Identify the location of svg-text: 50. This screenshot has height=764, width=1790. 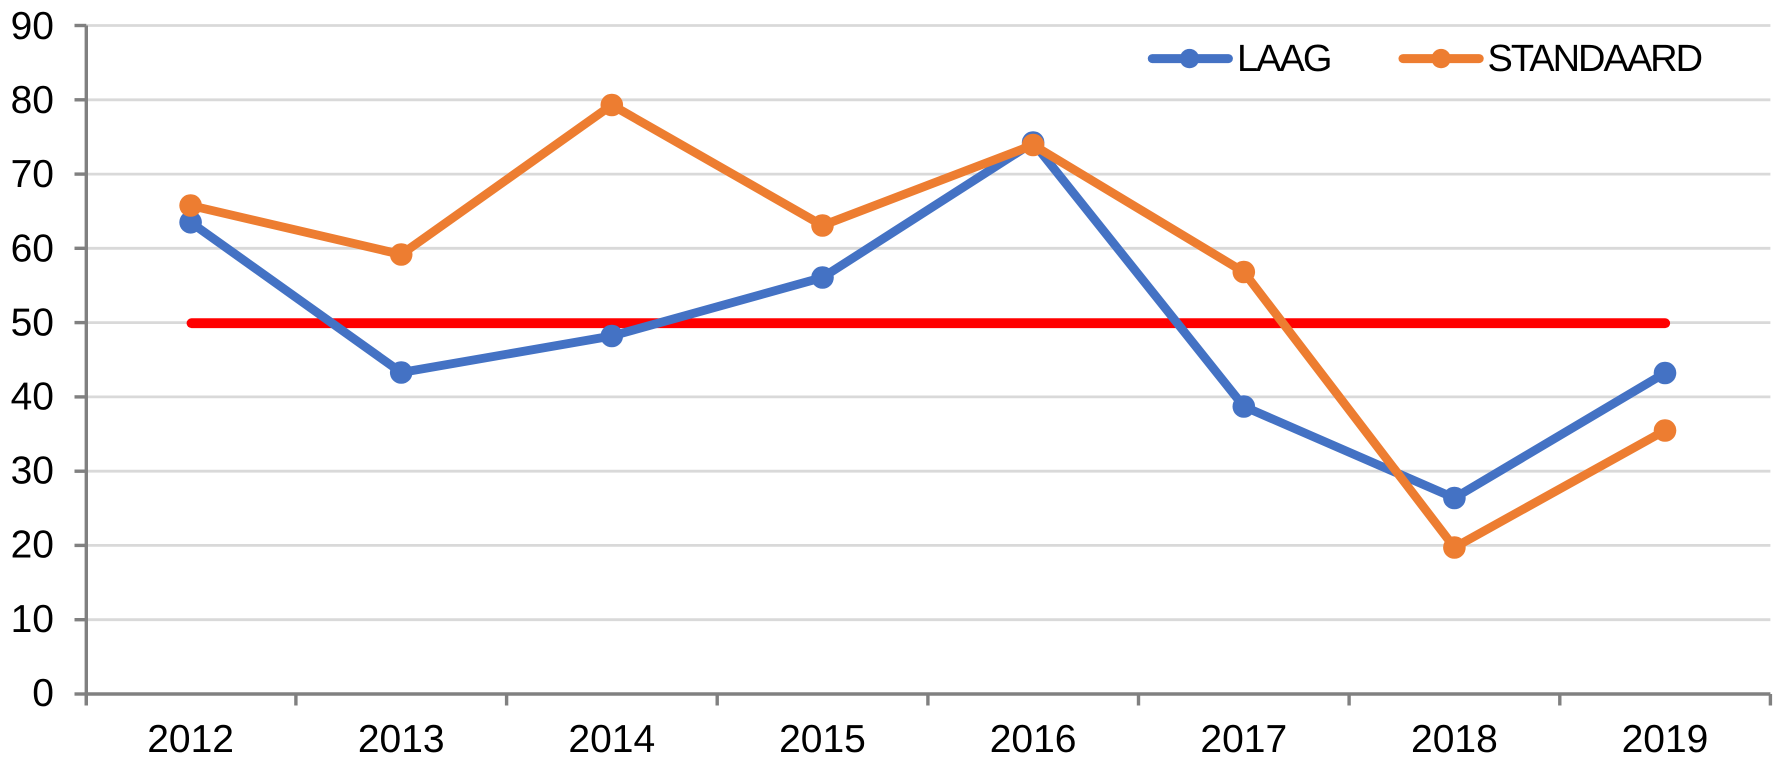
(32, 322).